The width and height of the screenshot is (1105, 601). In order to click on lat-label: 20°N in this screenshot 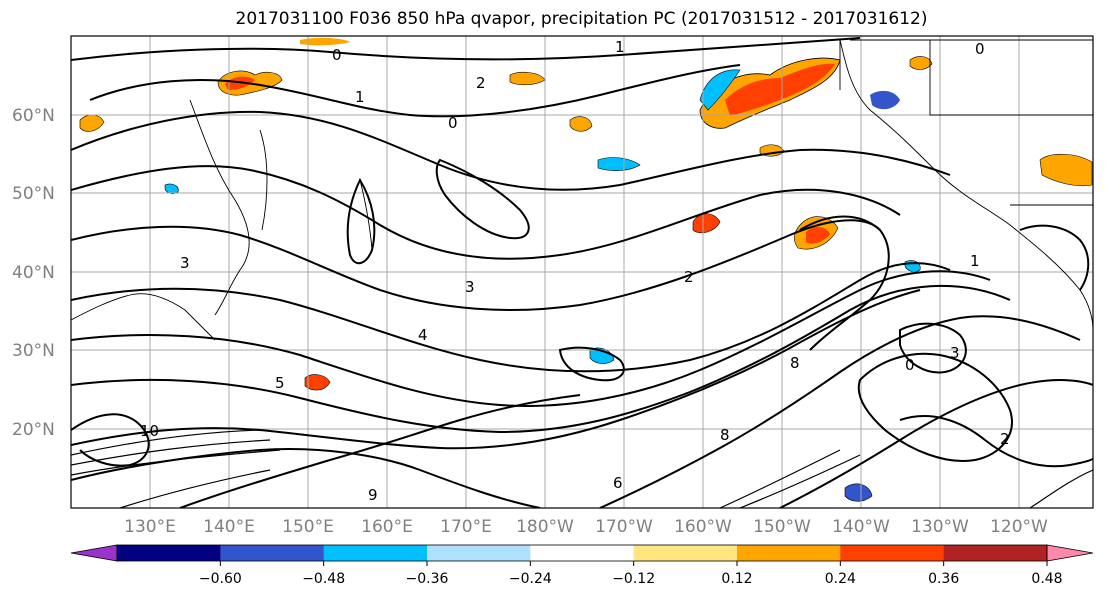, I will do `click(33, 430)`.